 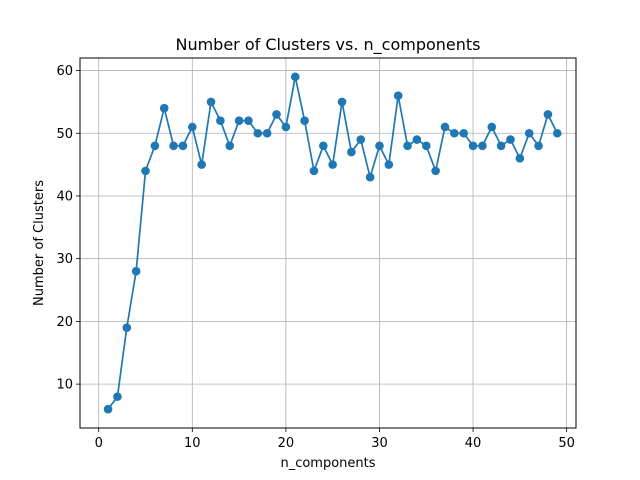 I want to click on y-tick-label: 10, so click(x=64, y=385).